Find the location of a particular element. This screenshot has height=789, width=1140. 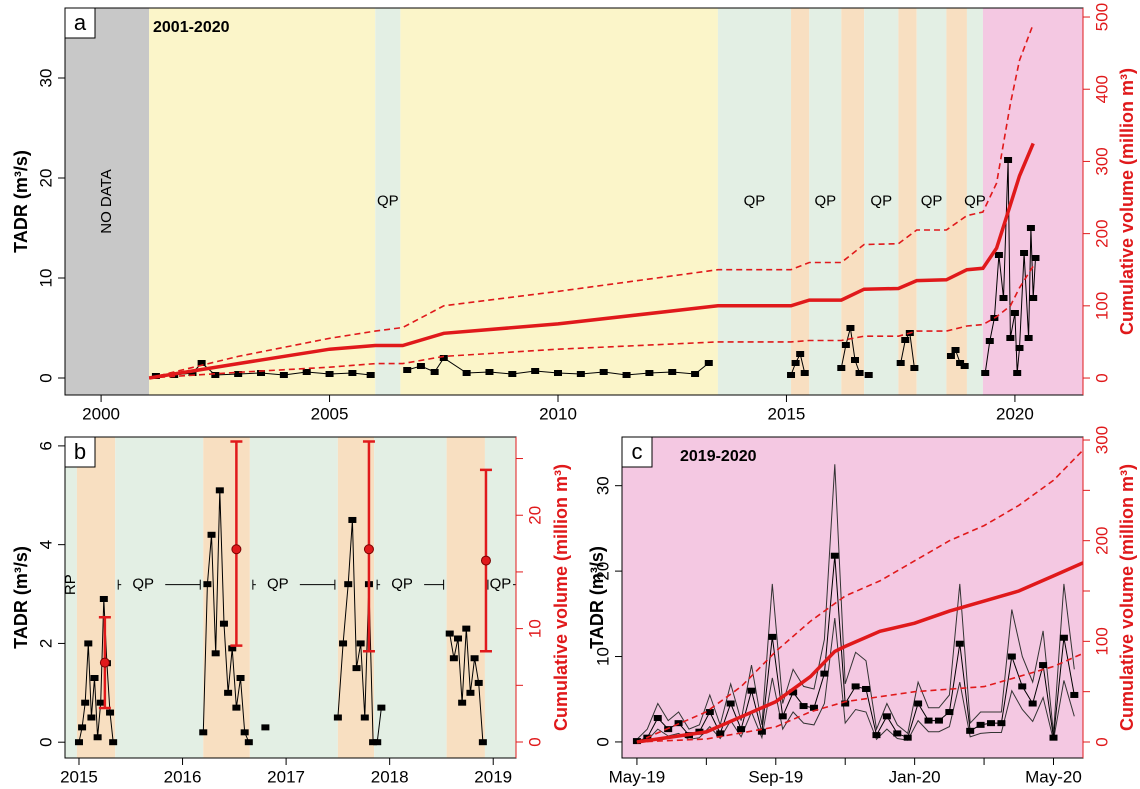

tadr-bound is located at coordinates (855, 602).